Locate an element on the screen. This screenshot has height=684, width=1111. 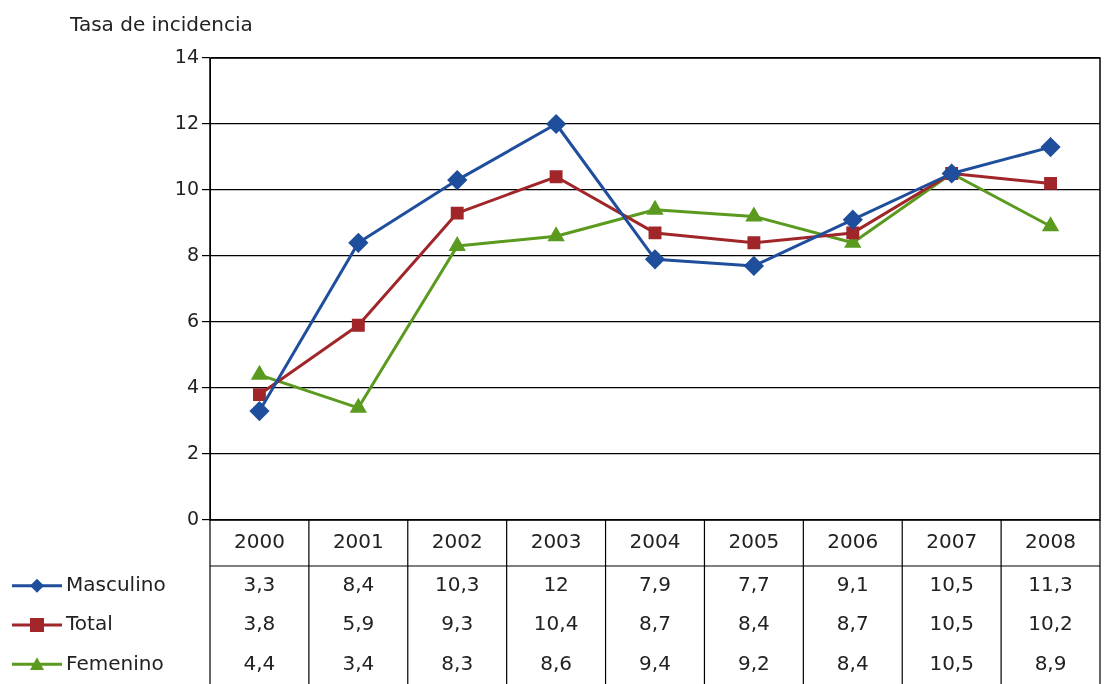
data-label: 8,3 is located at coordinates (457, 662).